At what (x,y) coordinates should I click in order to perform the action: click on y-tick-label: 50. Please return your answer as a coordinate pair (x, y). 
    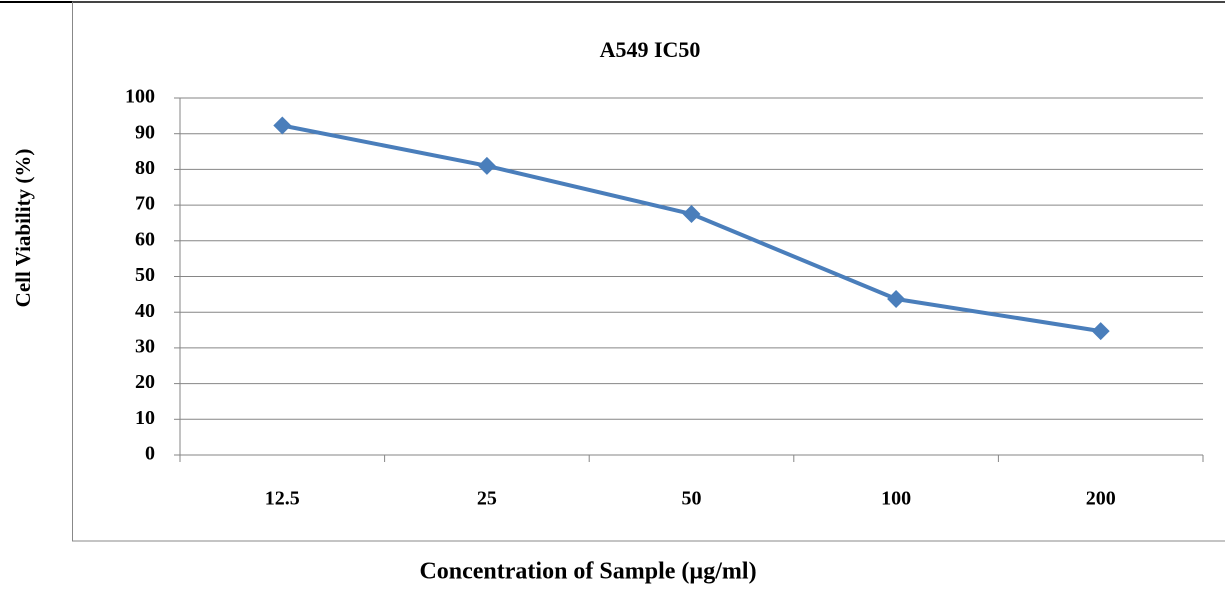
    Looking at the image, I should click on (145, 275).